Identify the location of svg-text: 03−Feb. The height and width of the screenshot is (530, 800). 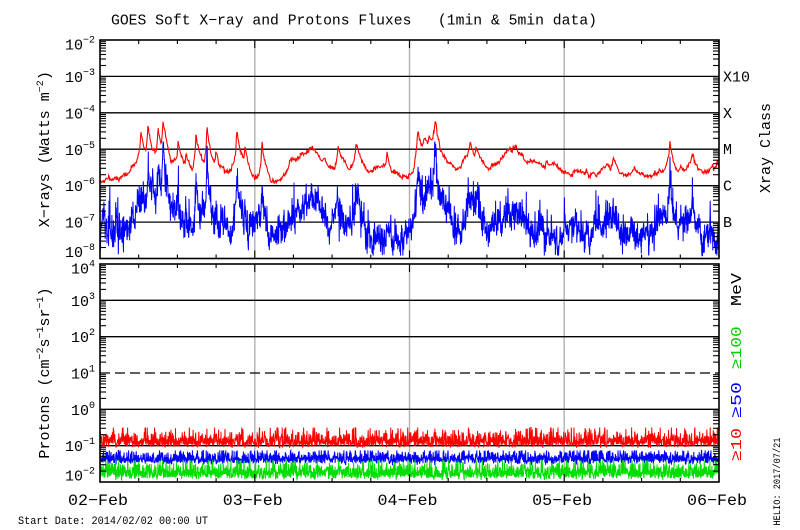
(253, 501).